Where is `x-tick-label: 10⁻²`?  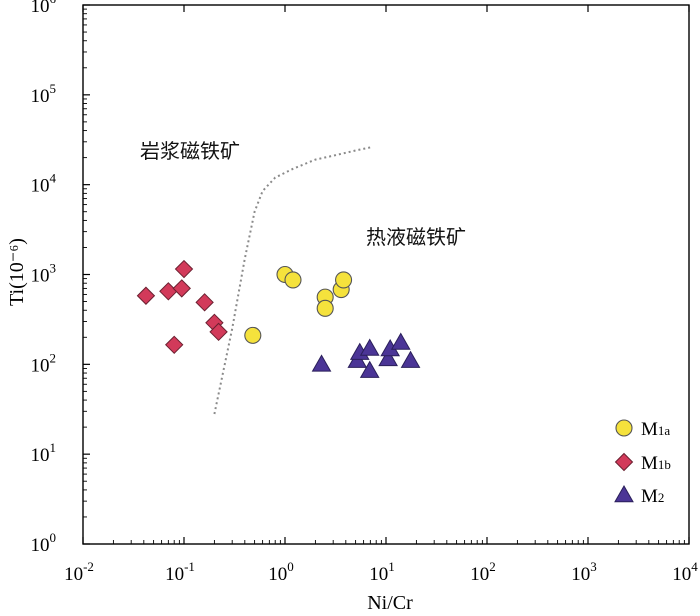 x-tick-label: 10⁻² is located at coordinates (79, 572).